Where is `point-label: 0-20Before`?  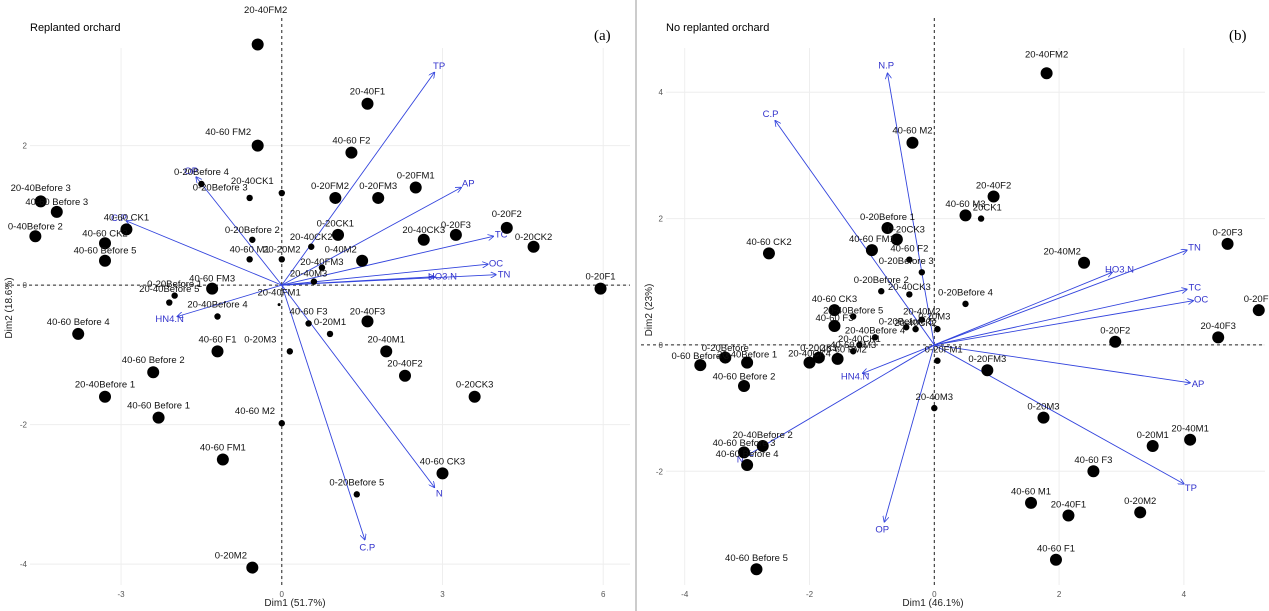
point-label: 0-20Before is located at coordinates (725, 348).